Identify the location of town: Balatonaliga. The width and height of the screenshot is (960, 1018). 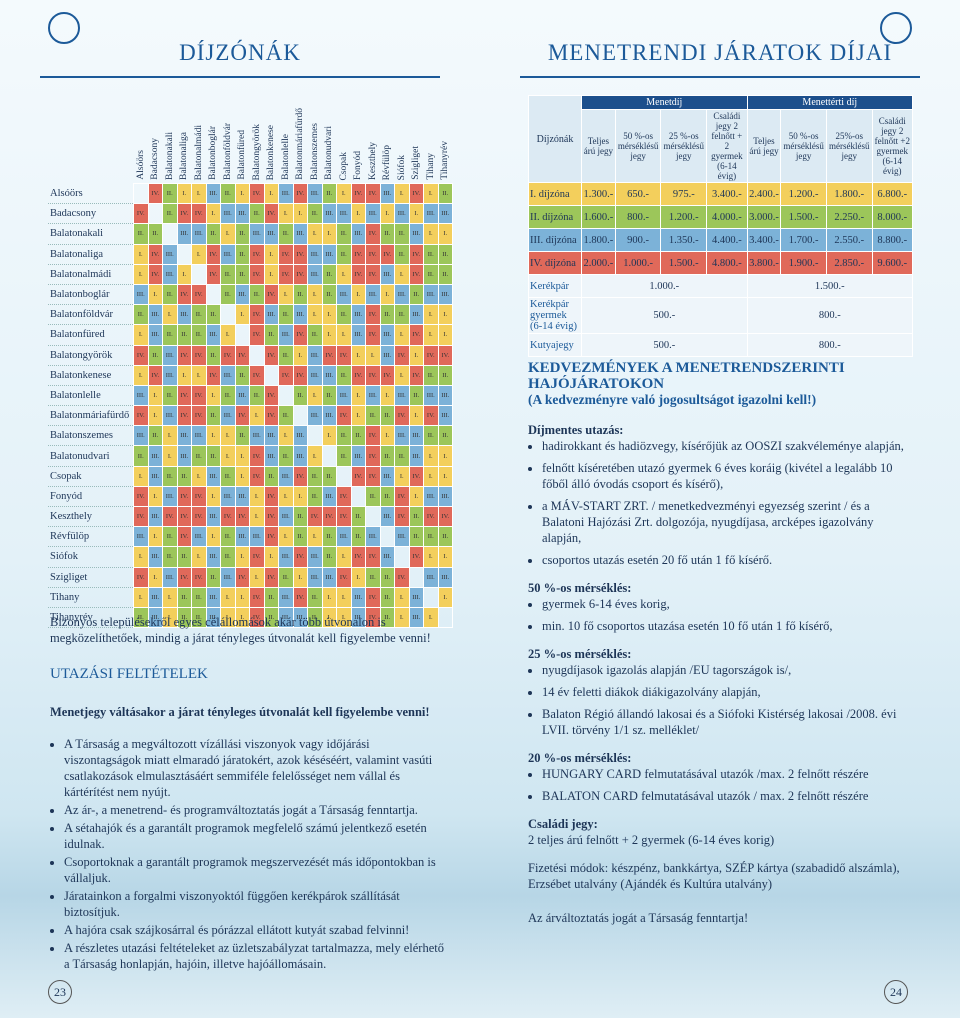
(184, 155).